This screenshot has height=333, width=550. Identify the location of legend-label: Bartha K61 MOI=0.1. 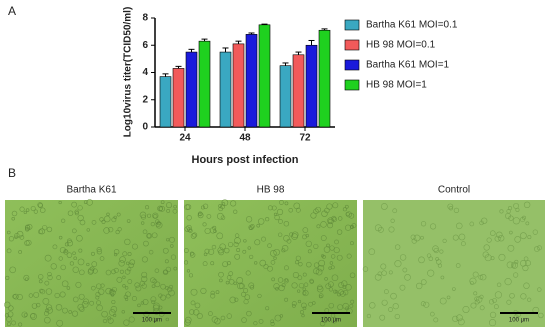
(412, 25).